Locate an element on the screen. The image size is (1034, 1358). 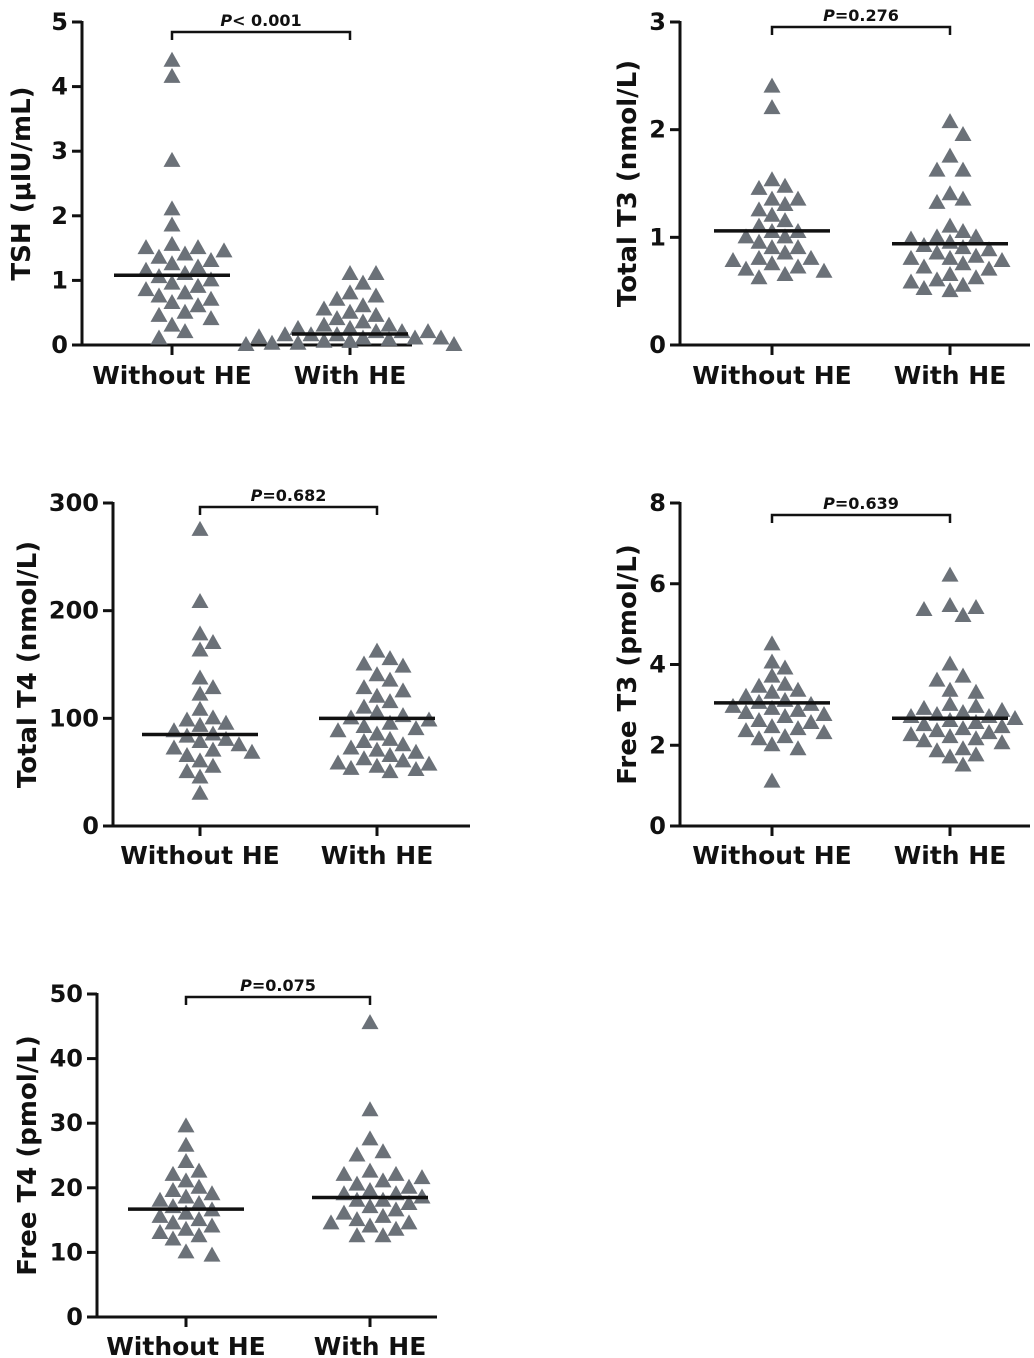
y-tick-label: 300 is located at coordinates (74, 503).